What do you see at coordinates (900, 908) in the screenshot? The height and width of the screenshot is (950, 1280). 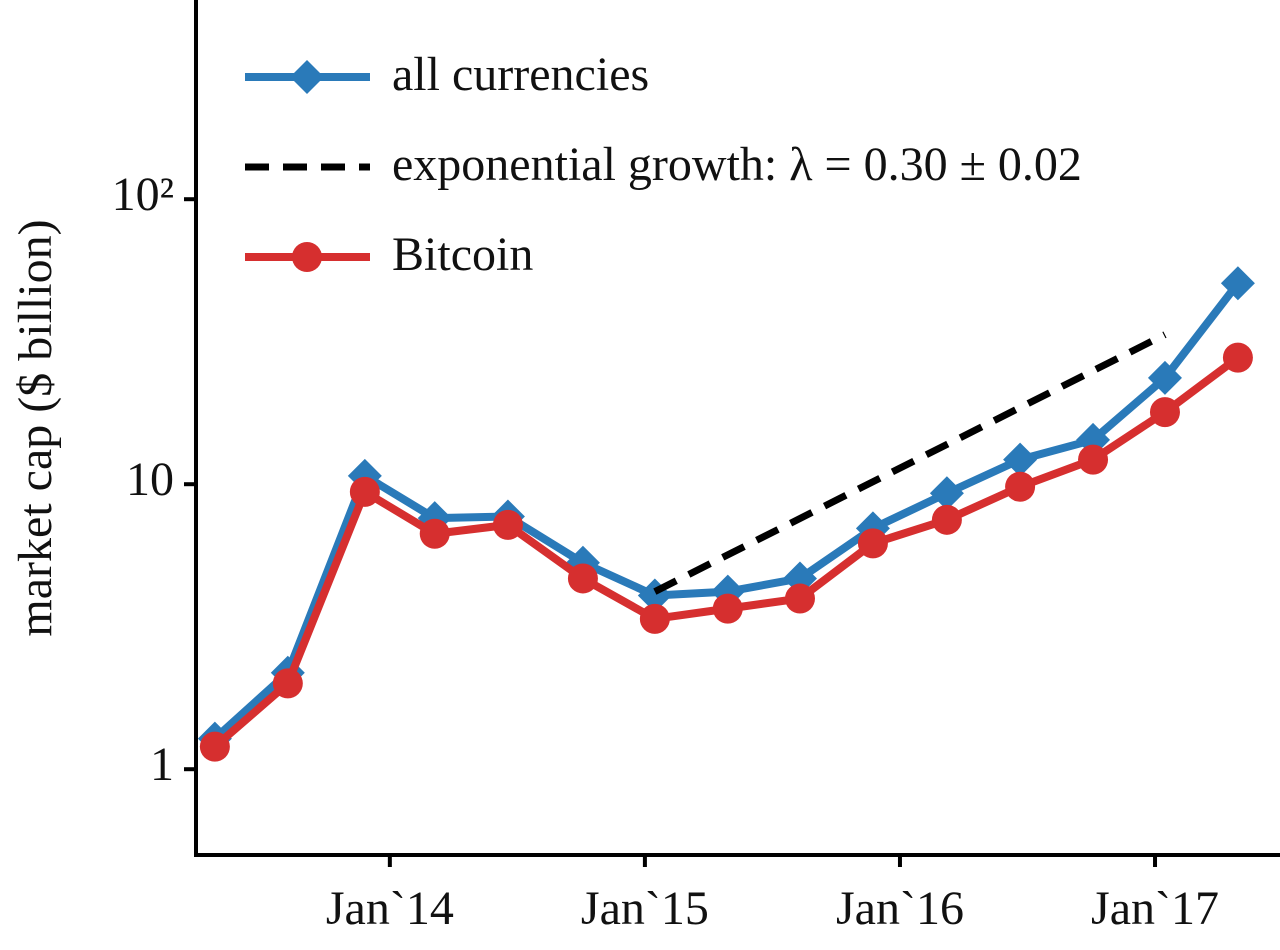 I see `x-tick-label: Jan`16` at bounding box center [900, 908].